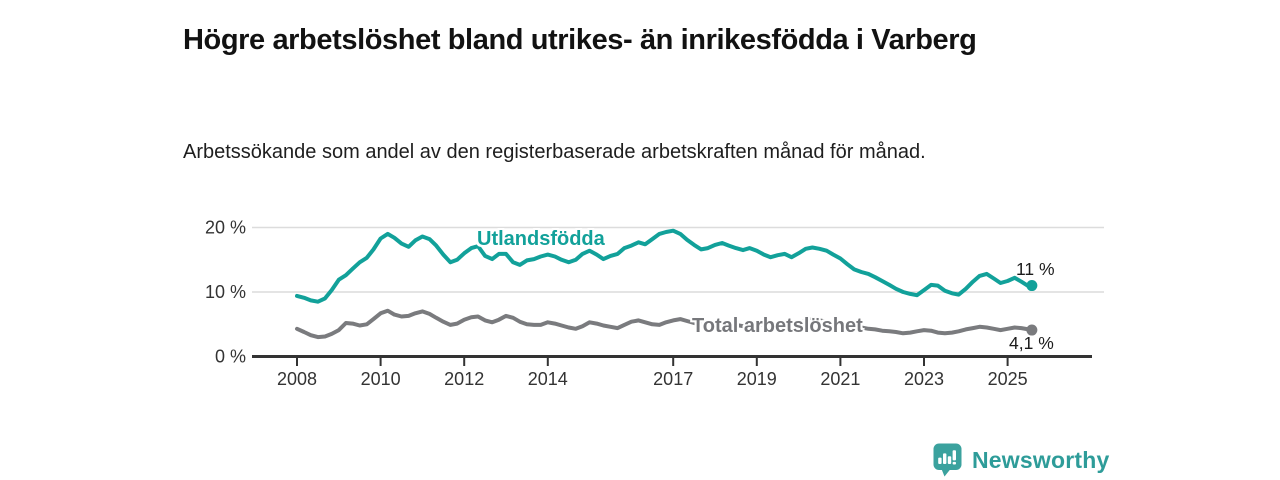 The image size is (1280, 480). What do you see at coordinates (1041, 459) in the screenshot?
I see `newsworthy-wordmark: Newsworthy` at bounding box center [1041, 459].